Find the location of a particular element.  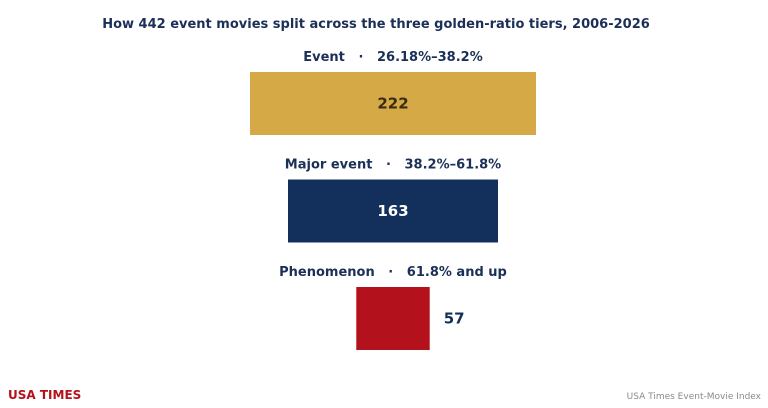

brand-logo: USA TIMES is located at coordinates (44, 395).